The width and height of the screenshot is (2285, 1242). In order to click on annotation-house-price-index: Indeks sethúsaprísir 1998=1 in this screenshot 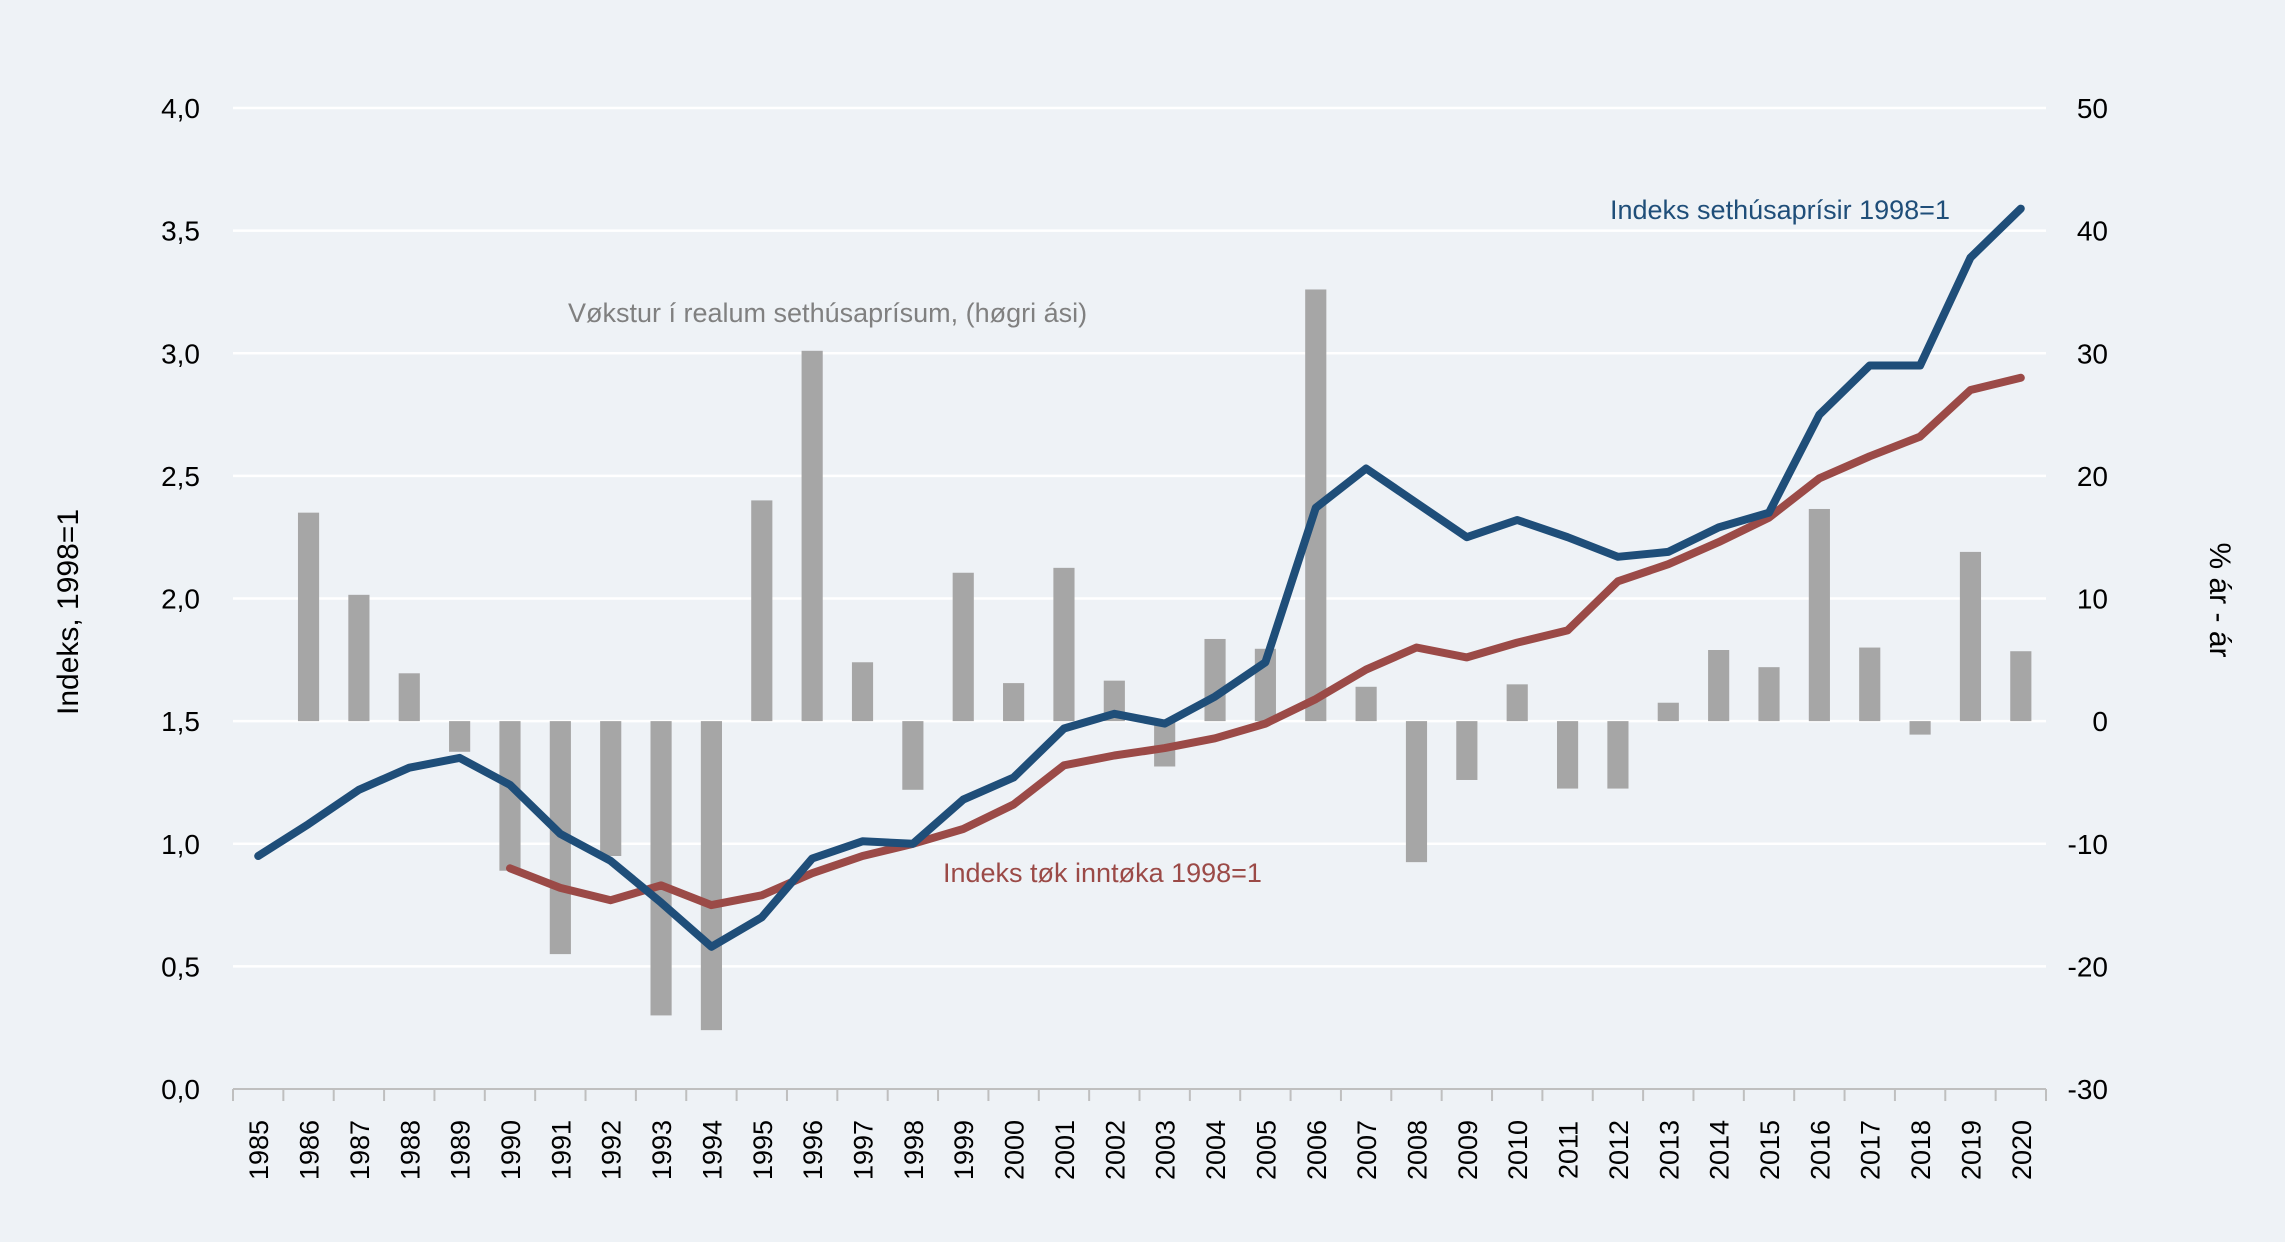, I will do `click(1780, 210)`.